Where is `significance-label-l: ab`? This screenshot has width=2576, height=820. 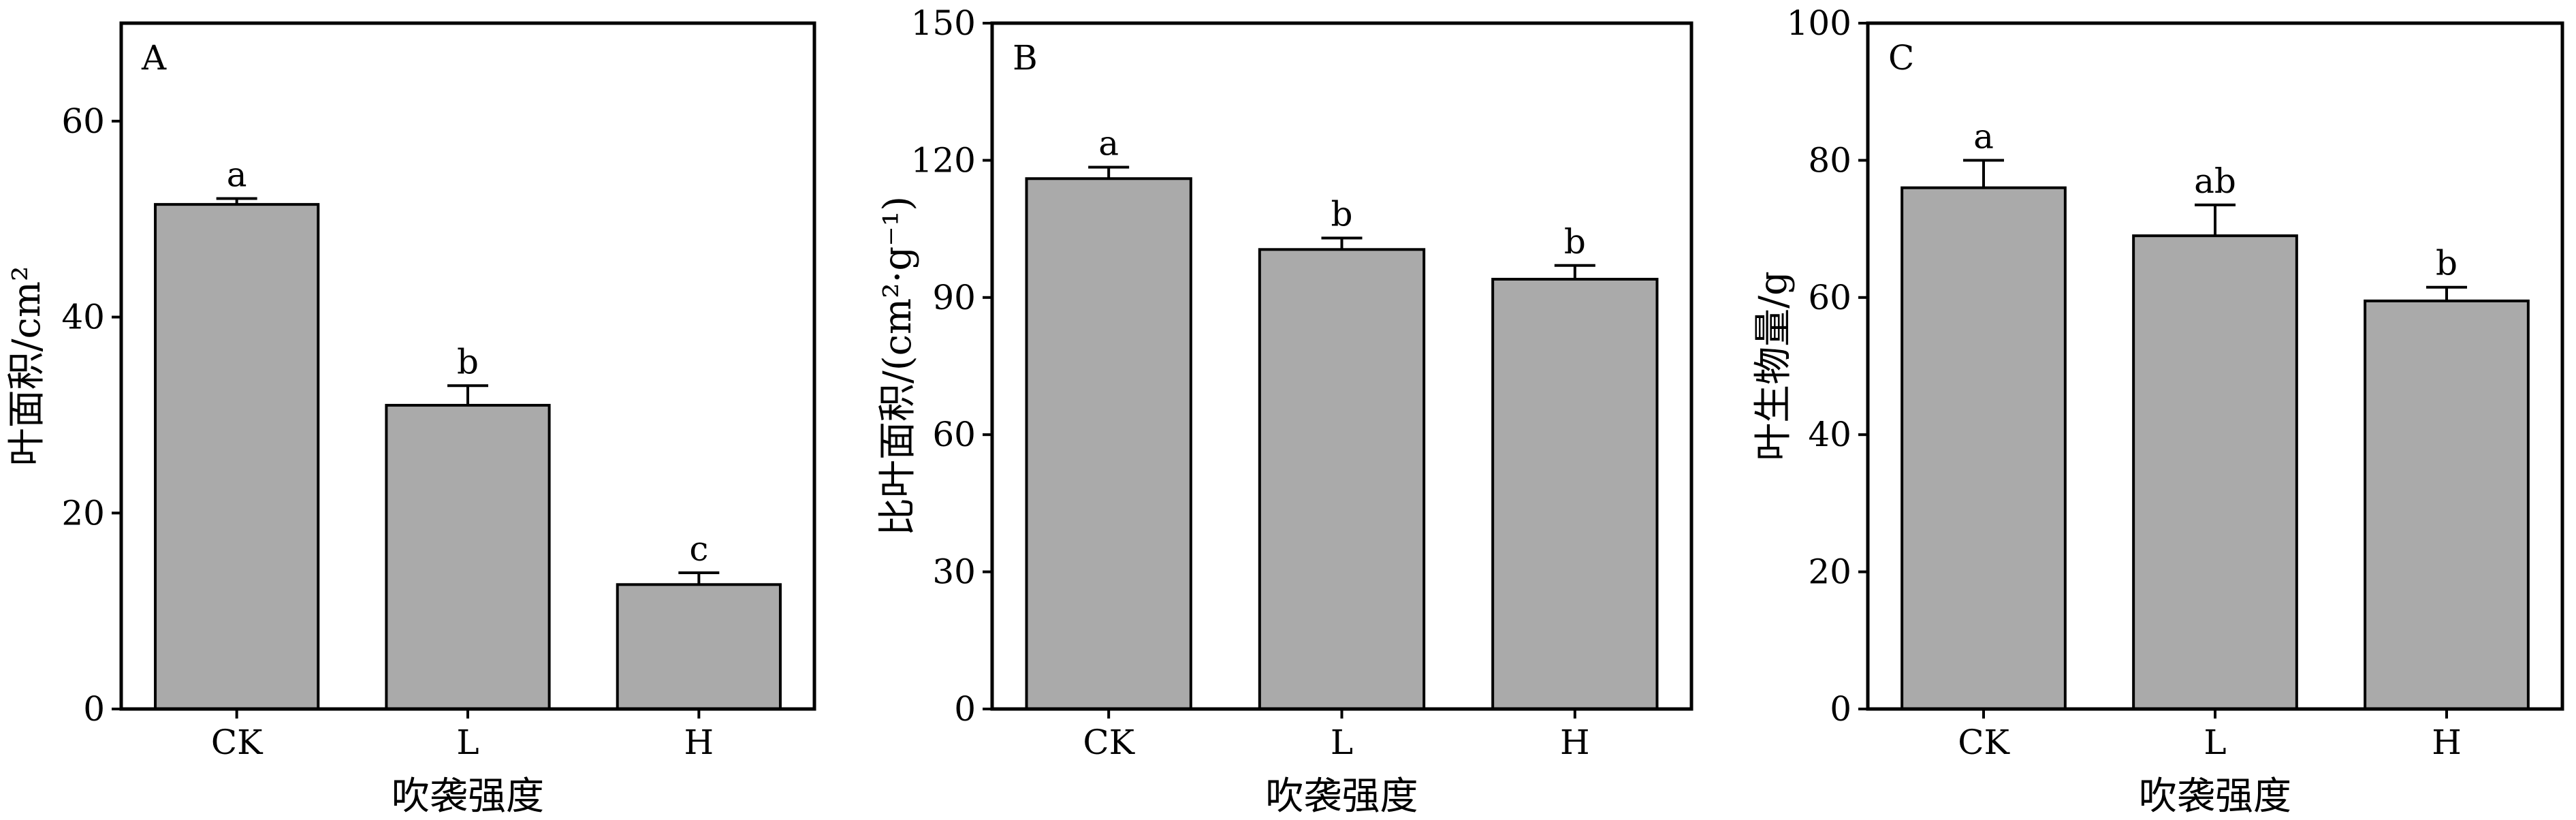
significance-label-l: ab is located at coordinates (2215, 181).